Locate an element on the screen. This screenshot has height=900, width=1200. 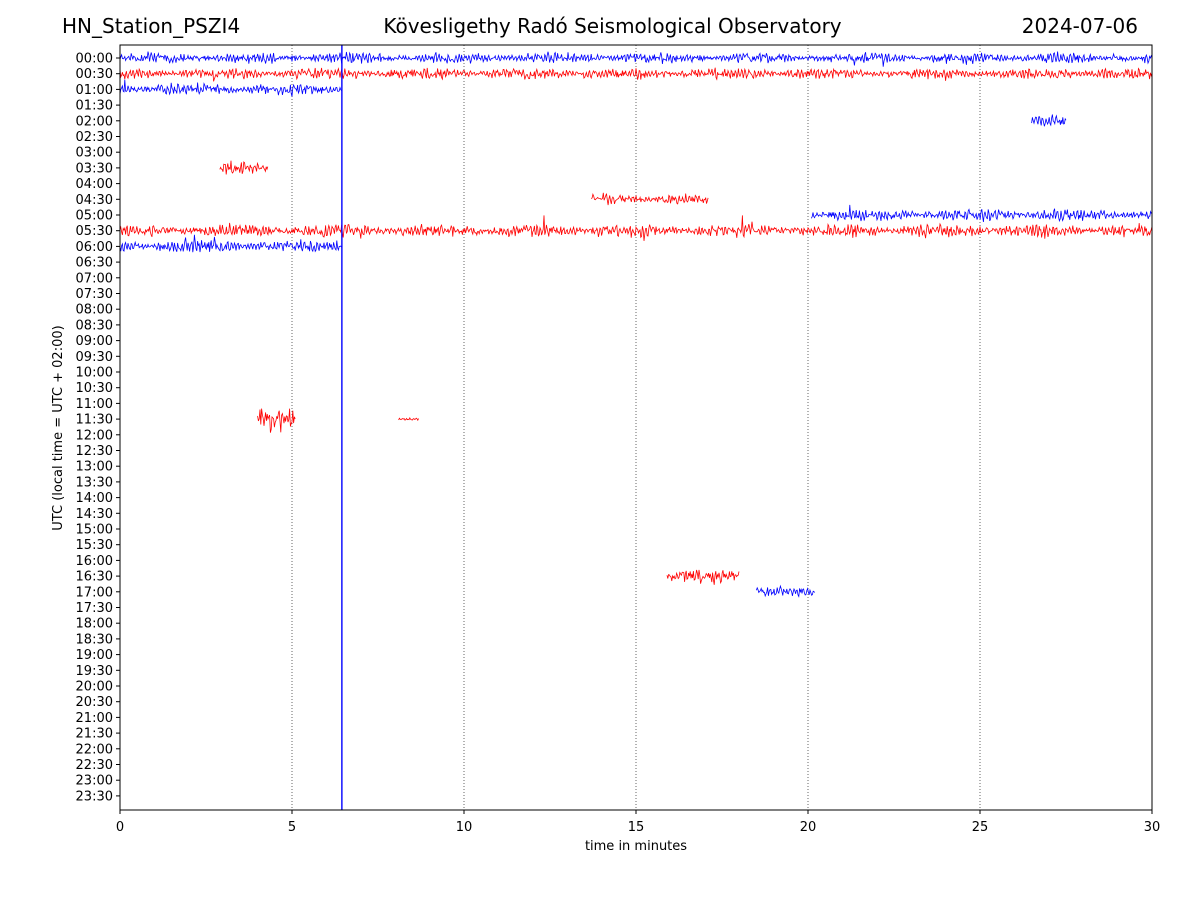
y-tick-label: 09:30 is located at coordinates (94, 357).